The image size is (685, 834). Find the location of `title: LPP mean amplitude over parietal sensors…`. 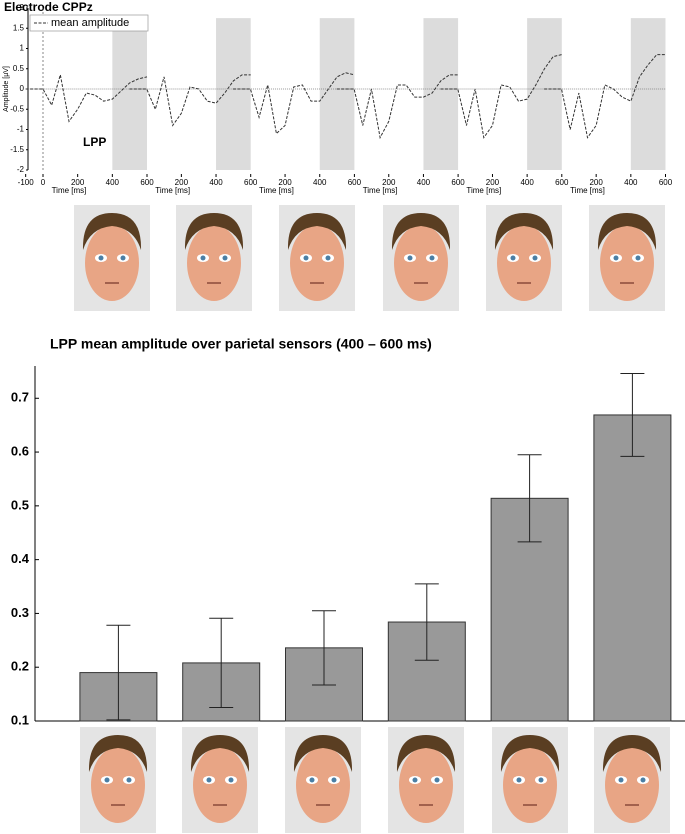

title: LPP mean amplitude over parietal sensors… is located at coordinates (241, 344).